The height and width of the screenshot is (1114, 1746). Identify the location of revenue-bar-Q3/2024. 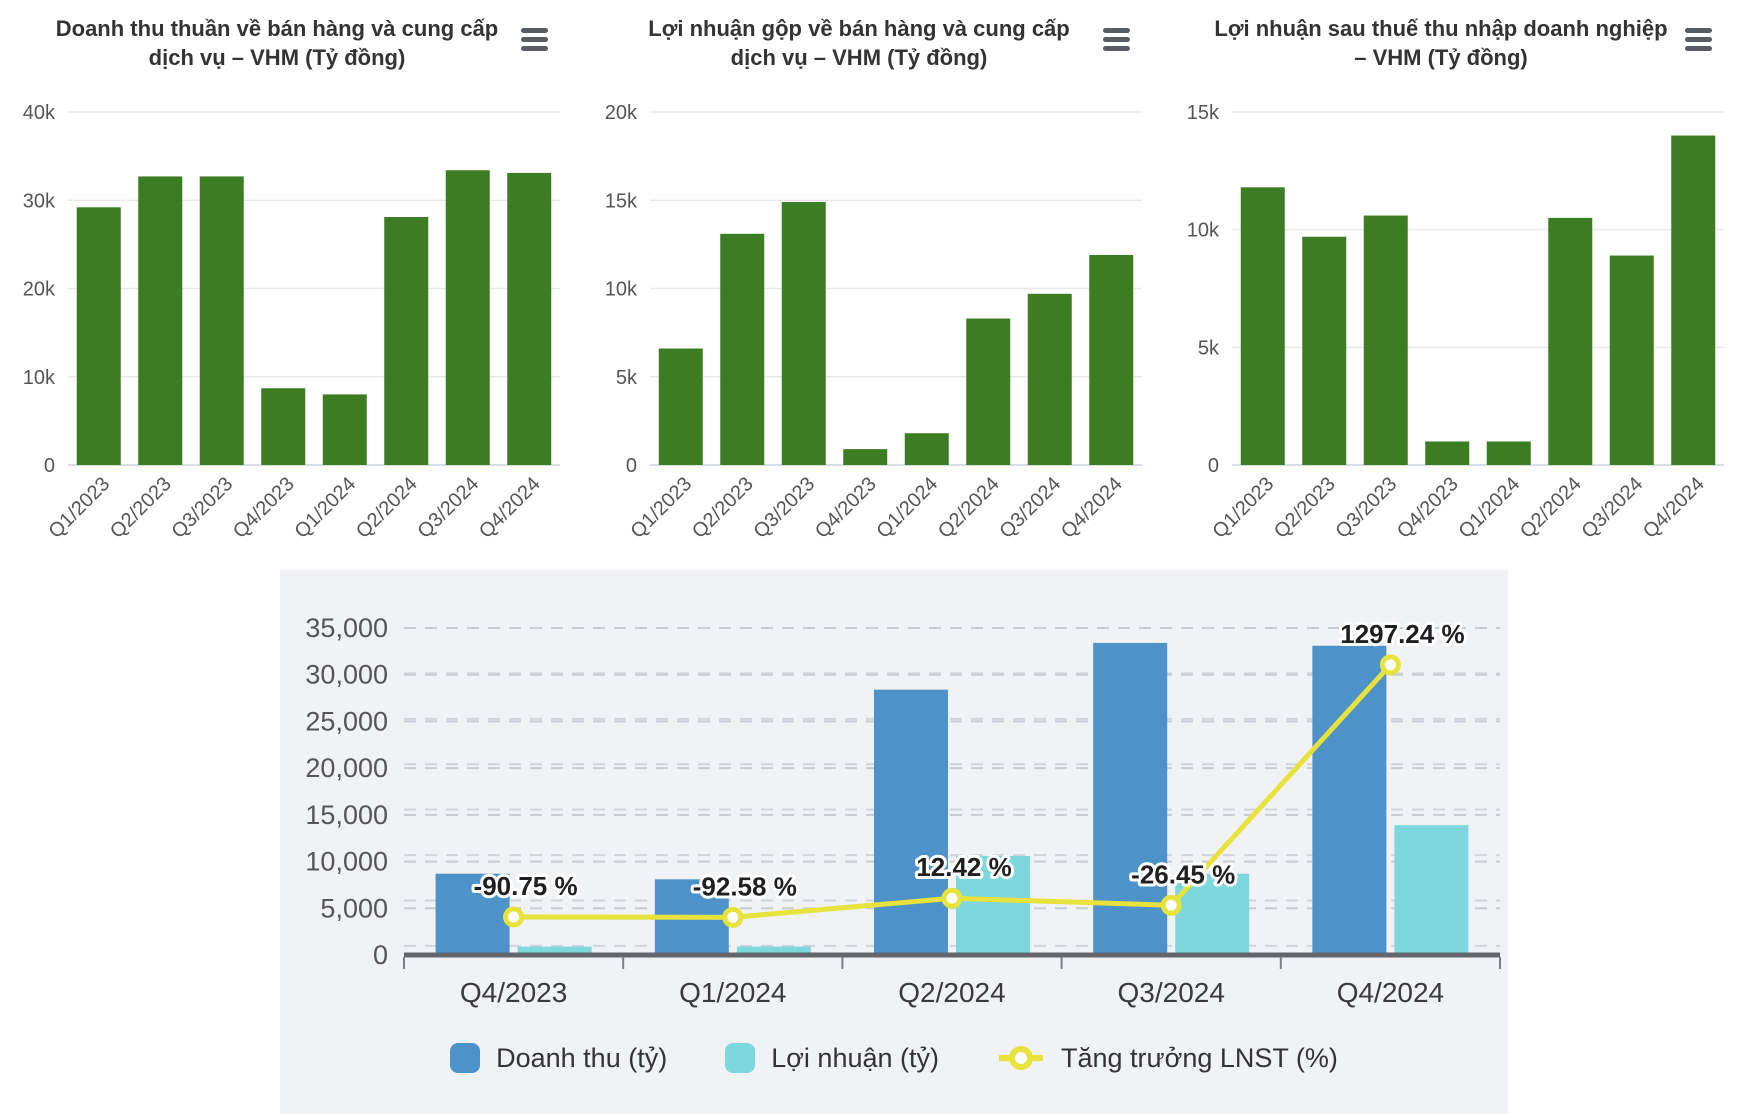
(1130, 798).